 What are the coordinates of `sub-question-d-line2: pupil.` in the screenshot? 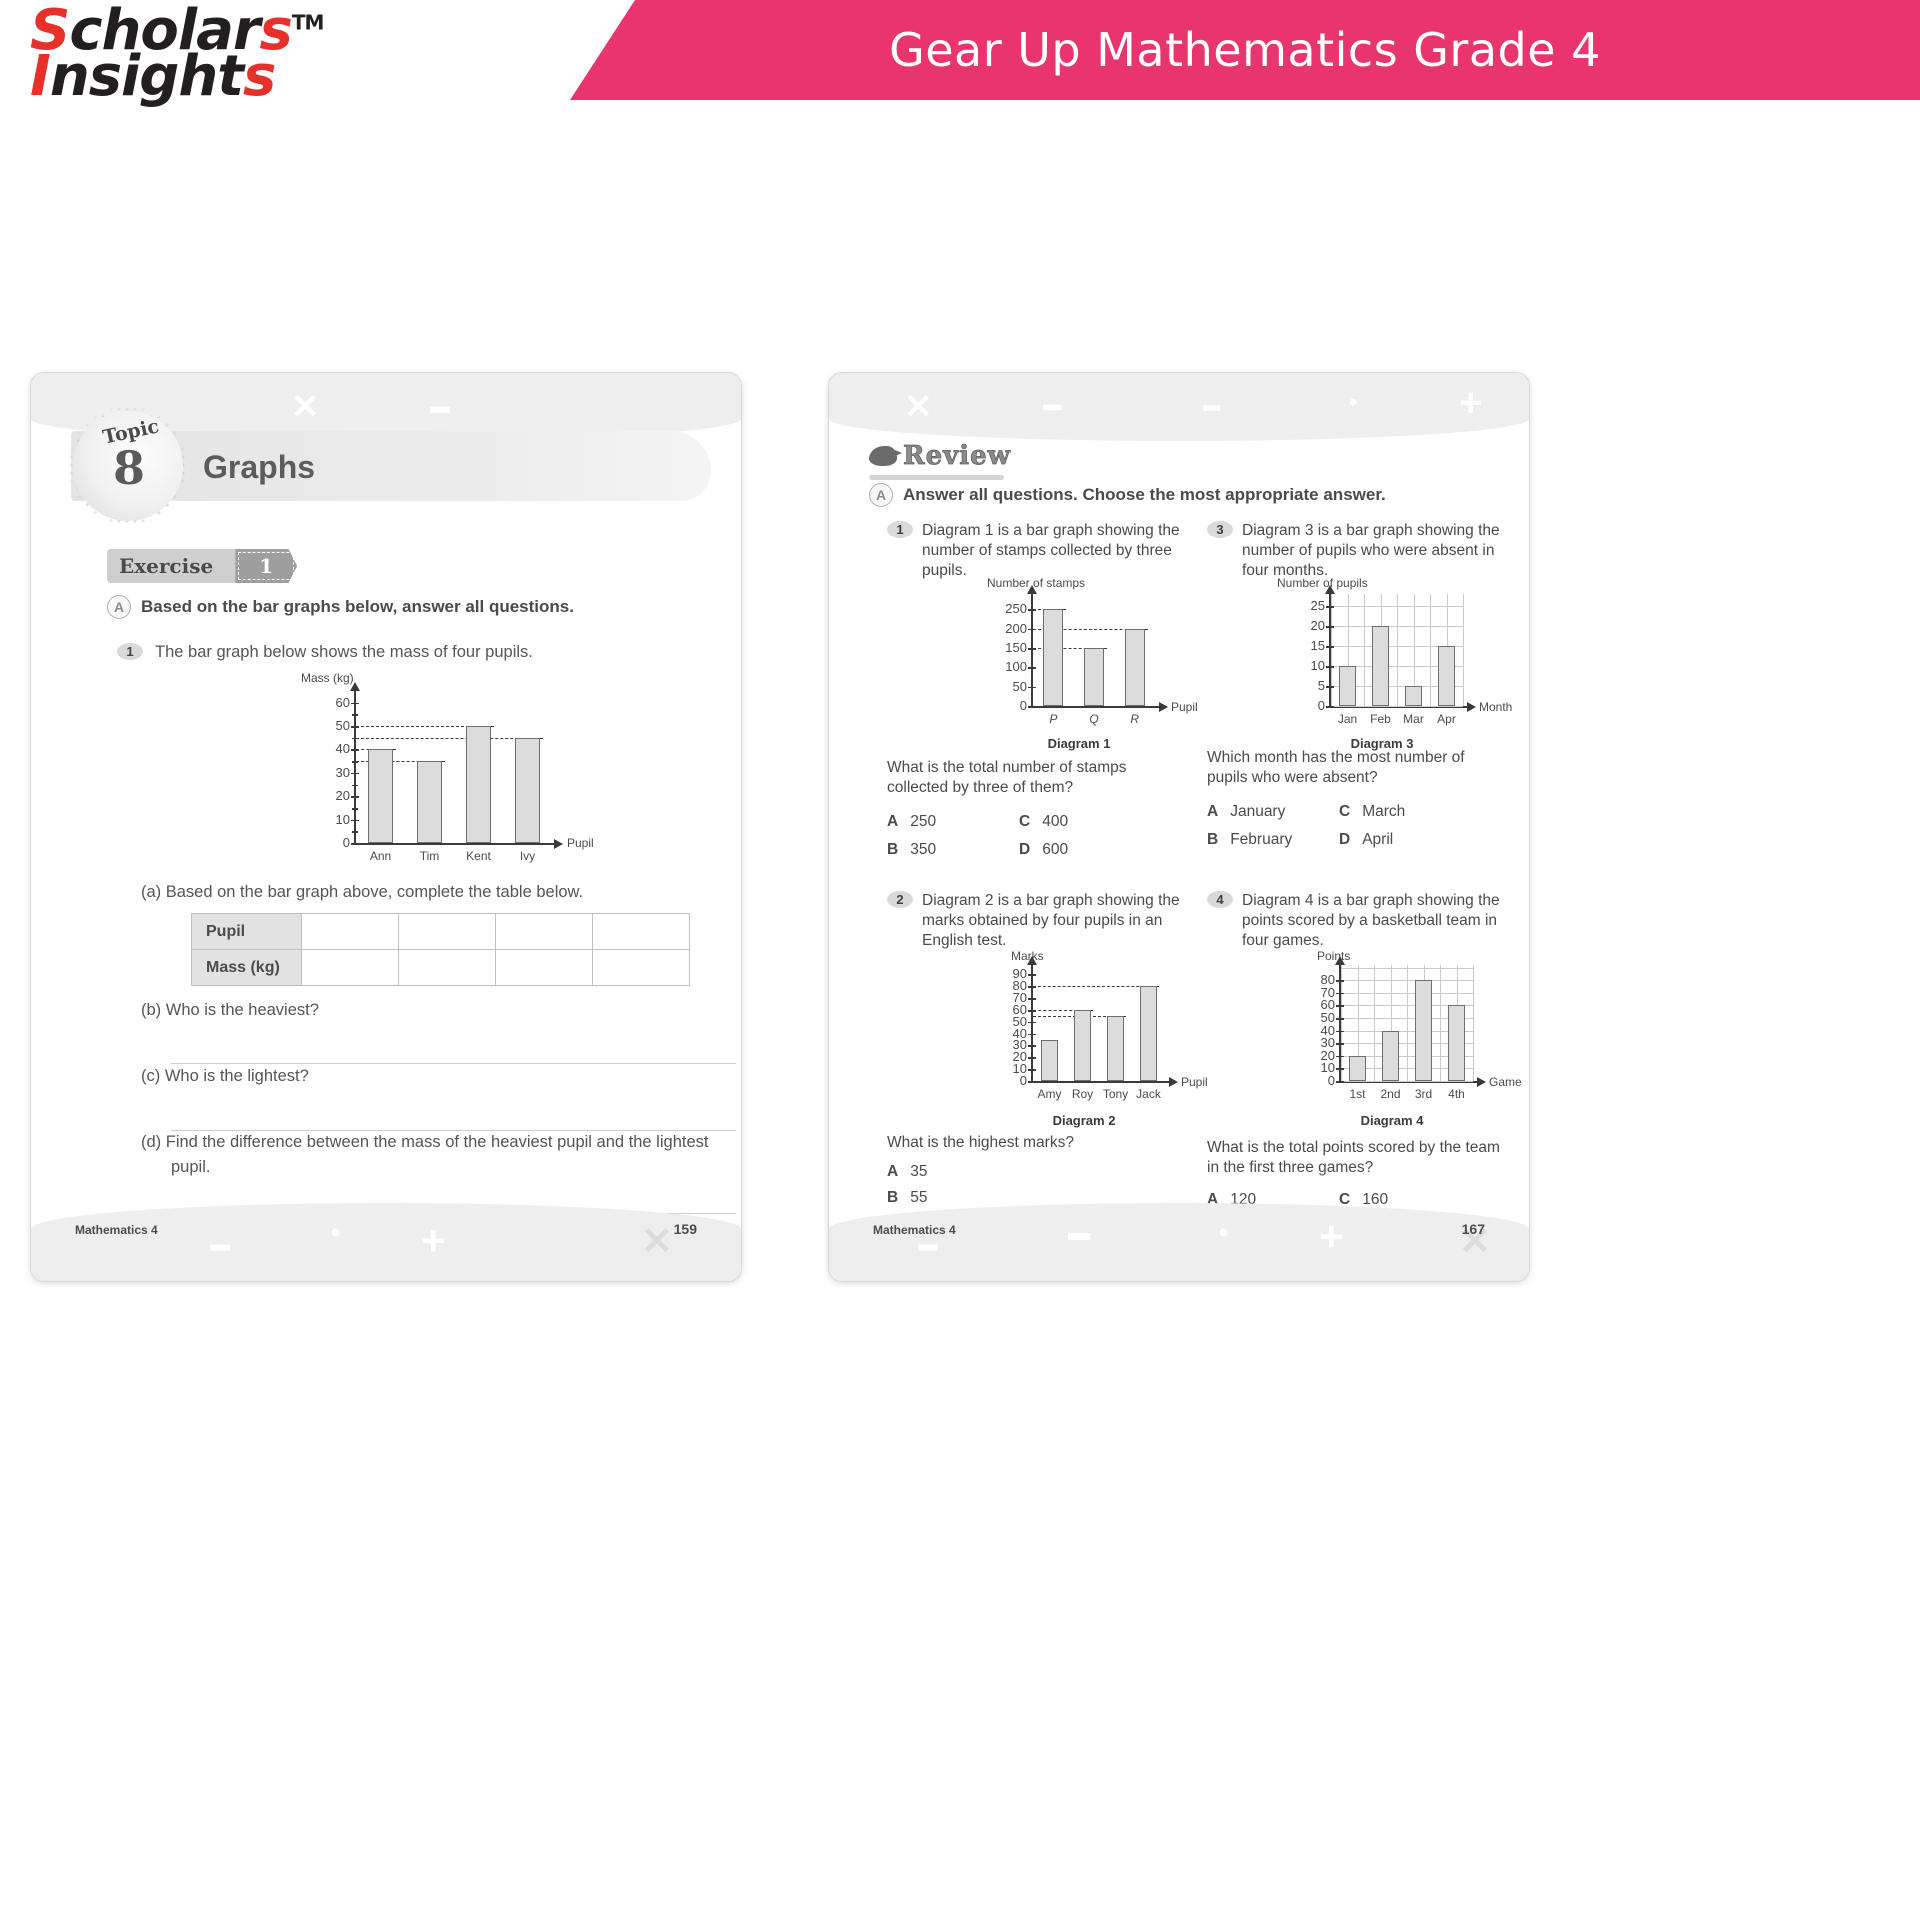 It's located at (191, 1167).